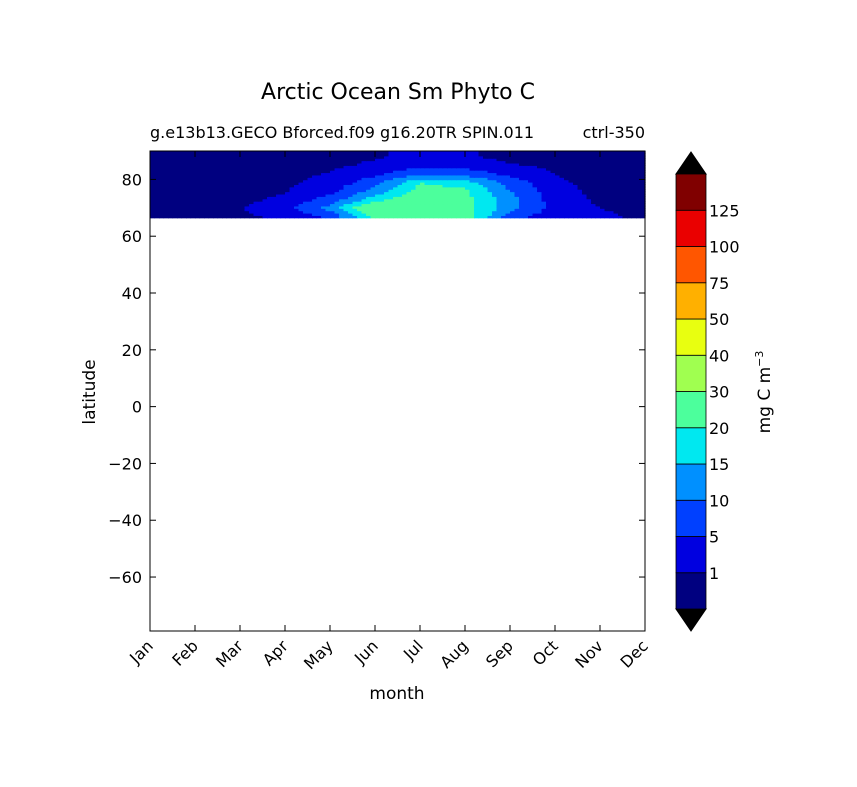 Image resolution: width=857 pixels, height=787 pixels. What do you see at coordinates (691, 446) in the screenshot?
I see `colorbar-segment` at bounding box center [691, 446].